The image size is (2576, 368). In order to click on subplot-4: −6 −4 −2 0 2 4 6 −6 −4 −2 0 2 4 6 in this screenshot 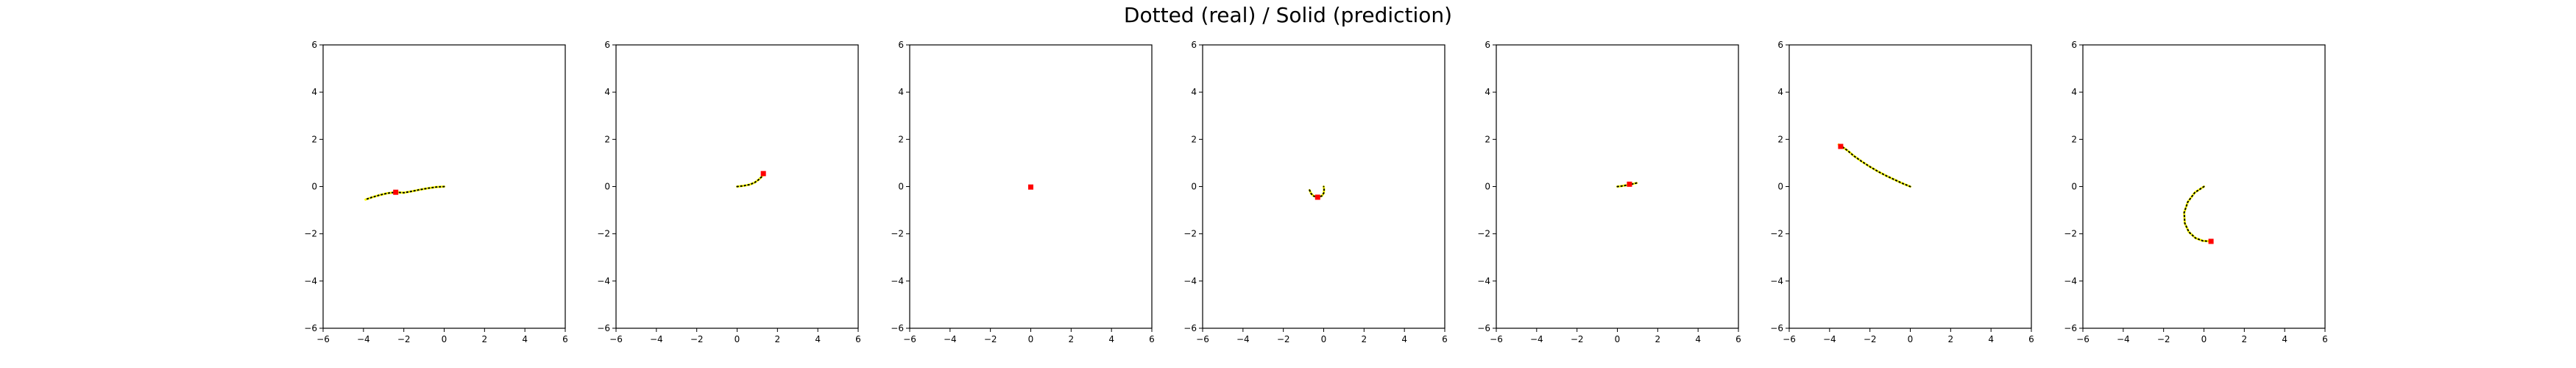, I will do `click(1315, 192)`.